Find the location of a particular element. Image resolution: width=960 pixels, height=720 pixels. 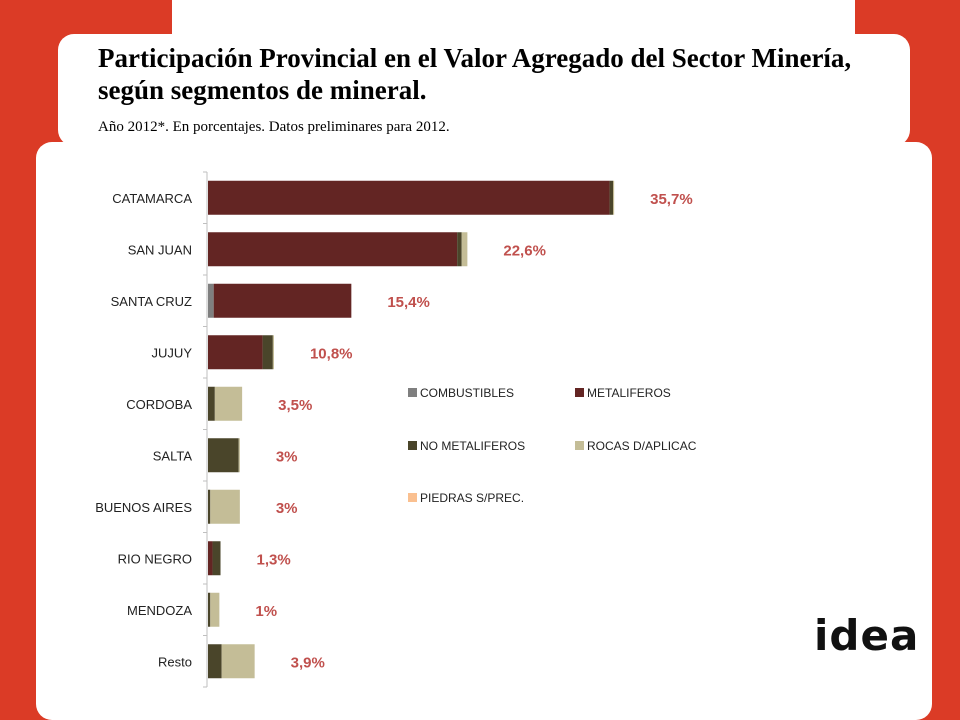

data-label: 3,9% is located at coordinates (308, 662).